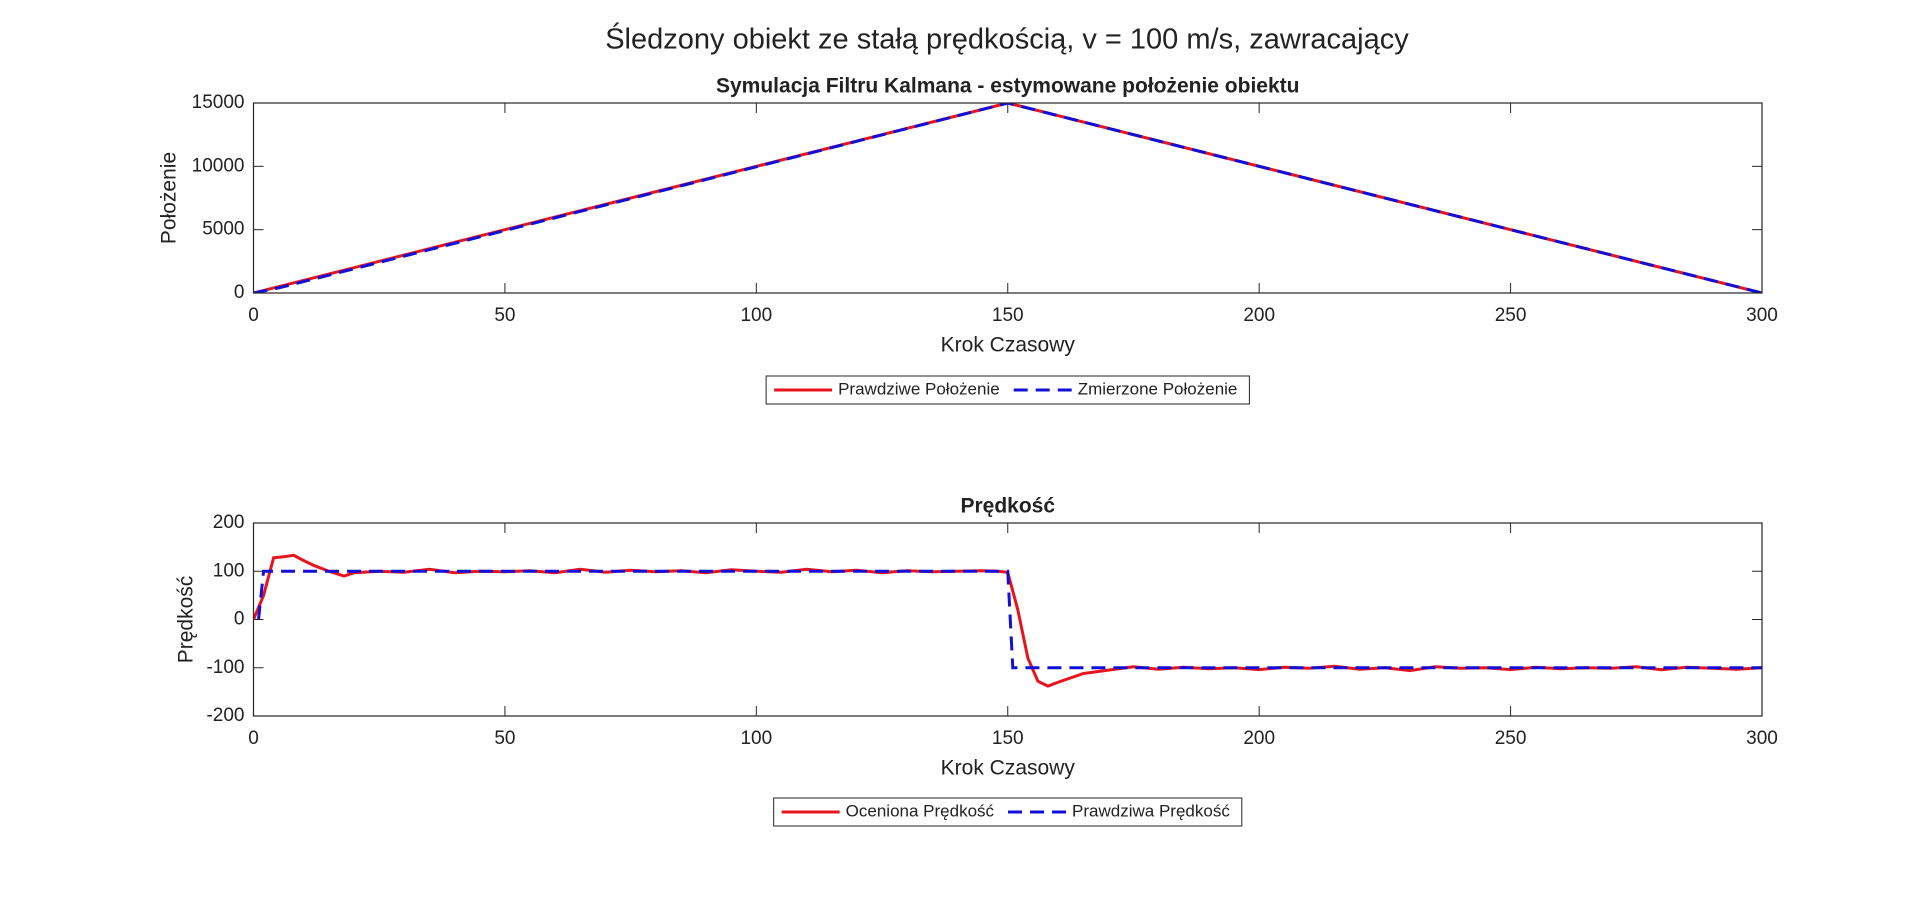 This screenshot has width=1920, height=911. I want to click on axes-title: Prędkość, so click(1007, 506).